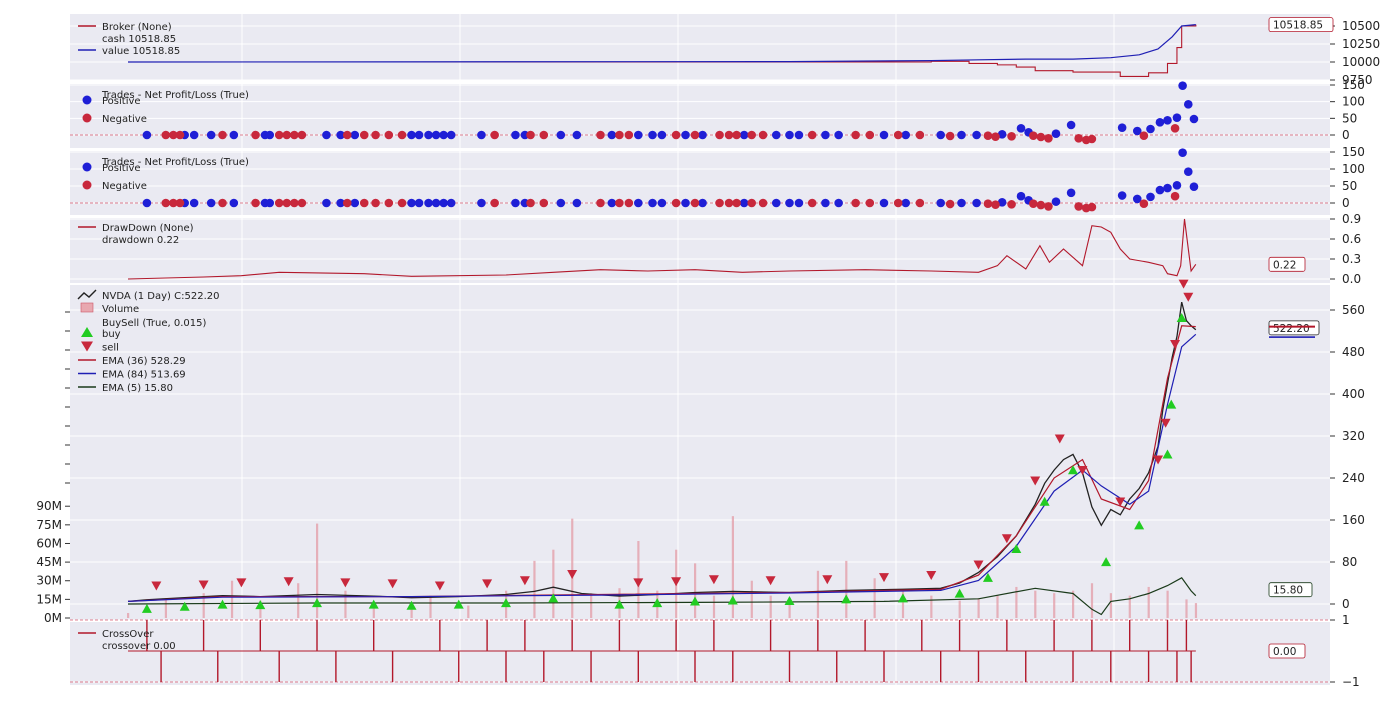 This screenshot has width=1400, height=721. I want to click on y-tick-label: 0.6, so click(1351, 239).